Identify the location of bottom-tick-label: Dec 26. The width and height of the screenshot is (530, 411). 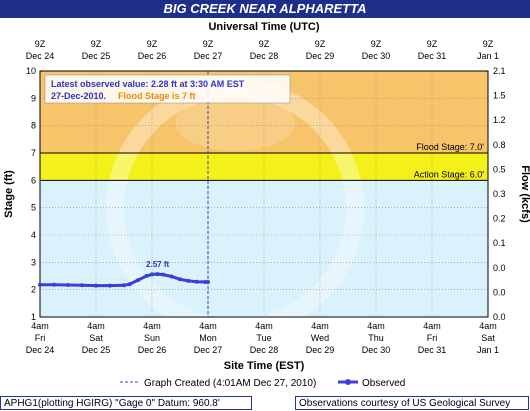
(152, 350).